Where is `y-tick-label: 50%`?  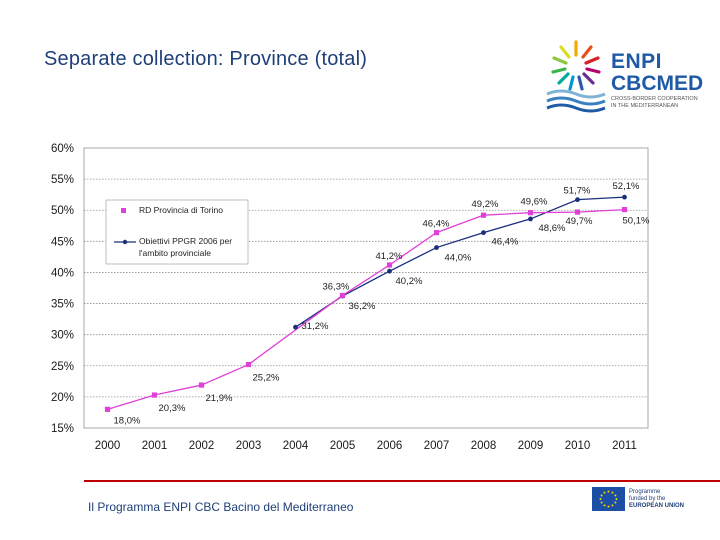
y-tick-label: 50% is located at coordinates (62, 211).